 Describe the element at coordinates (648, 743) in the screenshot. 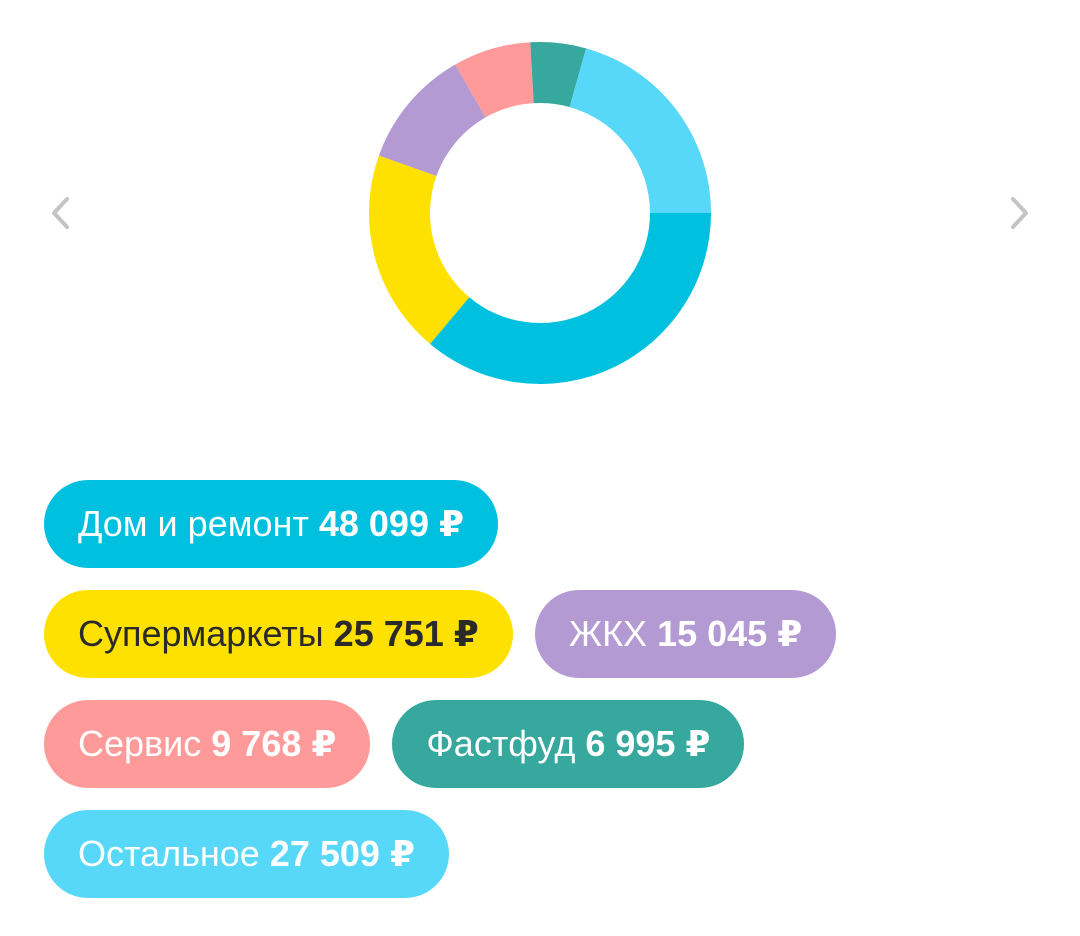

I see `chip-amount: 6 995 ₽` at that location.